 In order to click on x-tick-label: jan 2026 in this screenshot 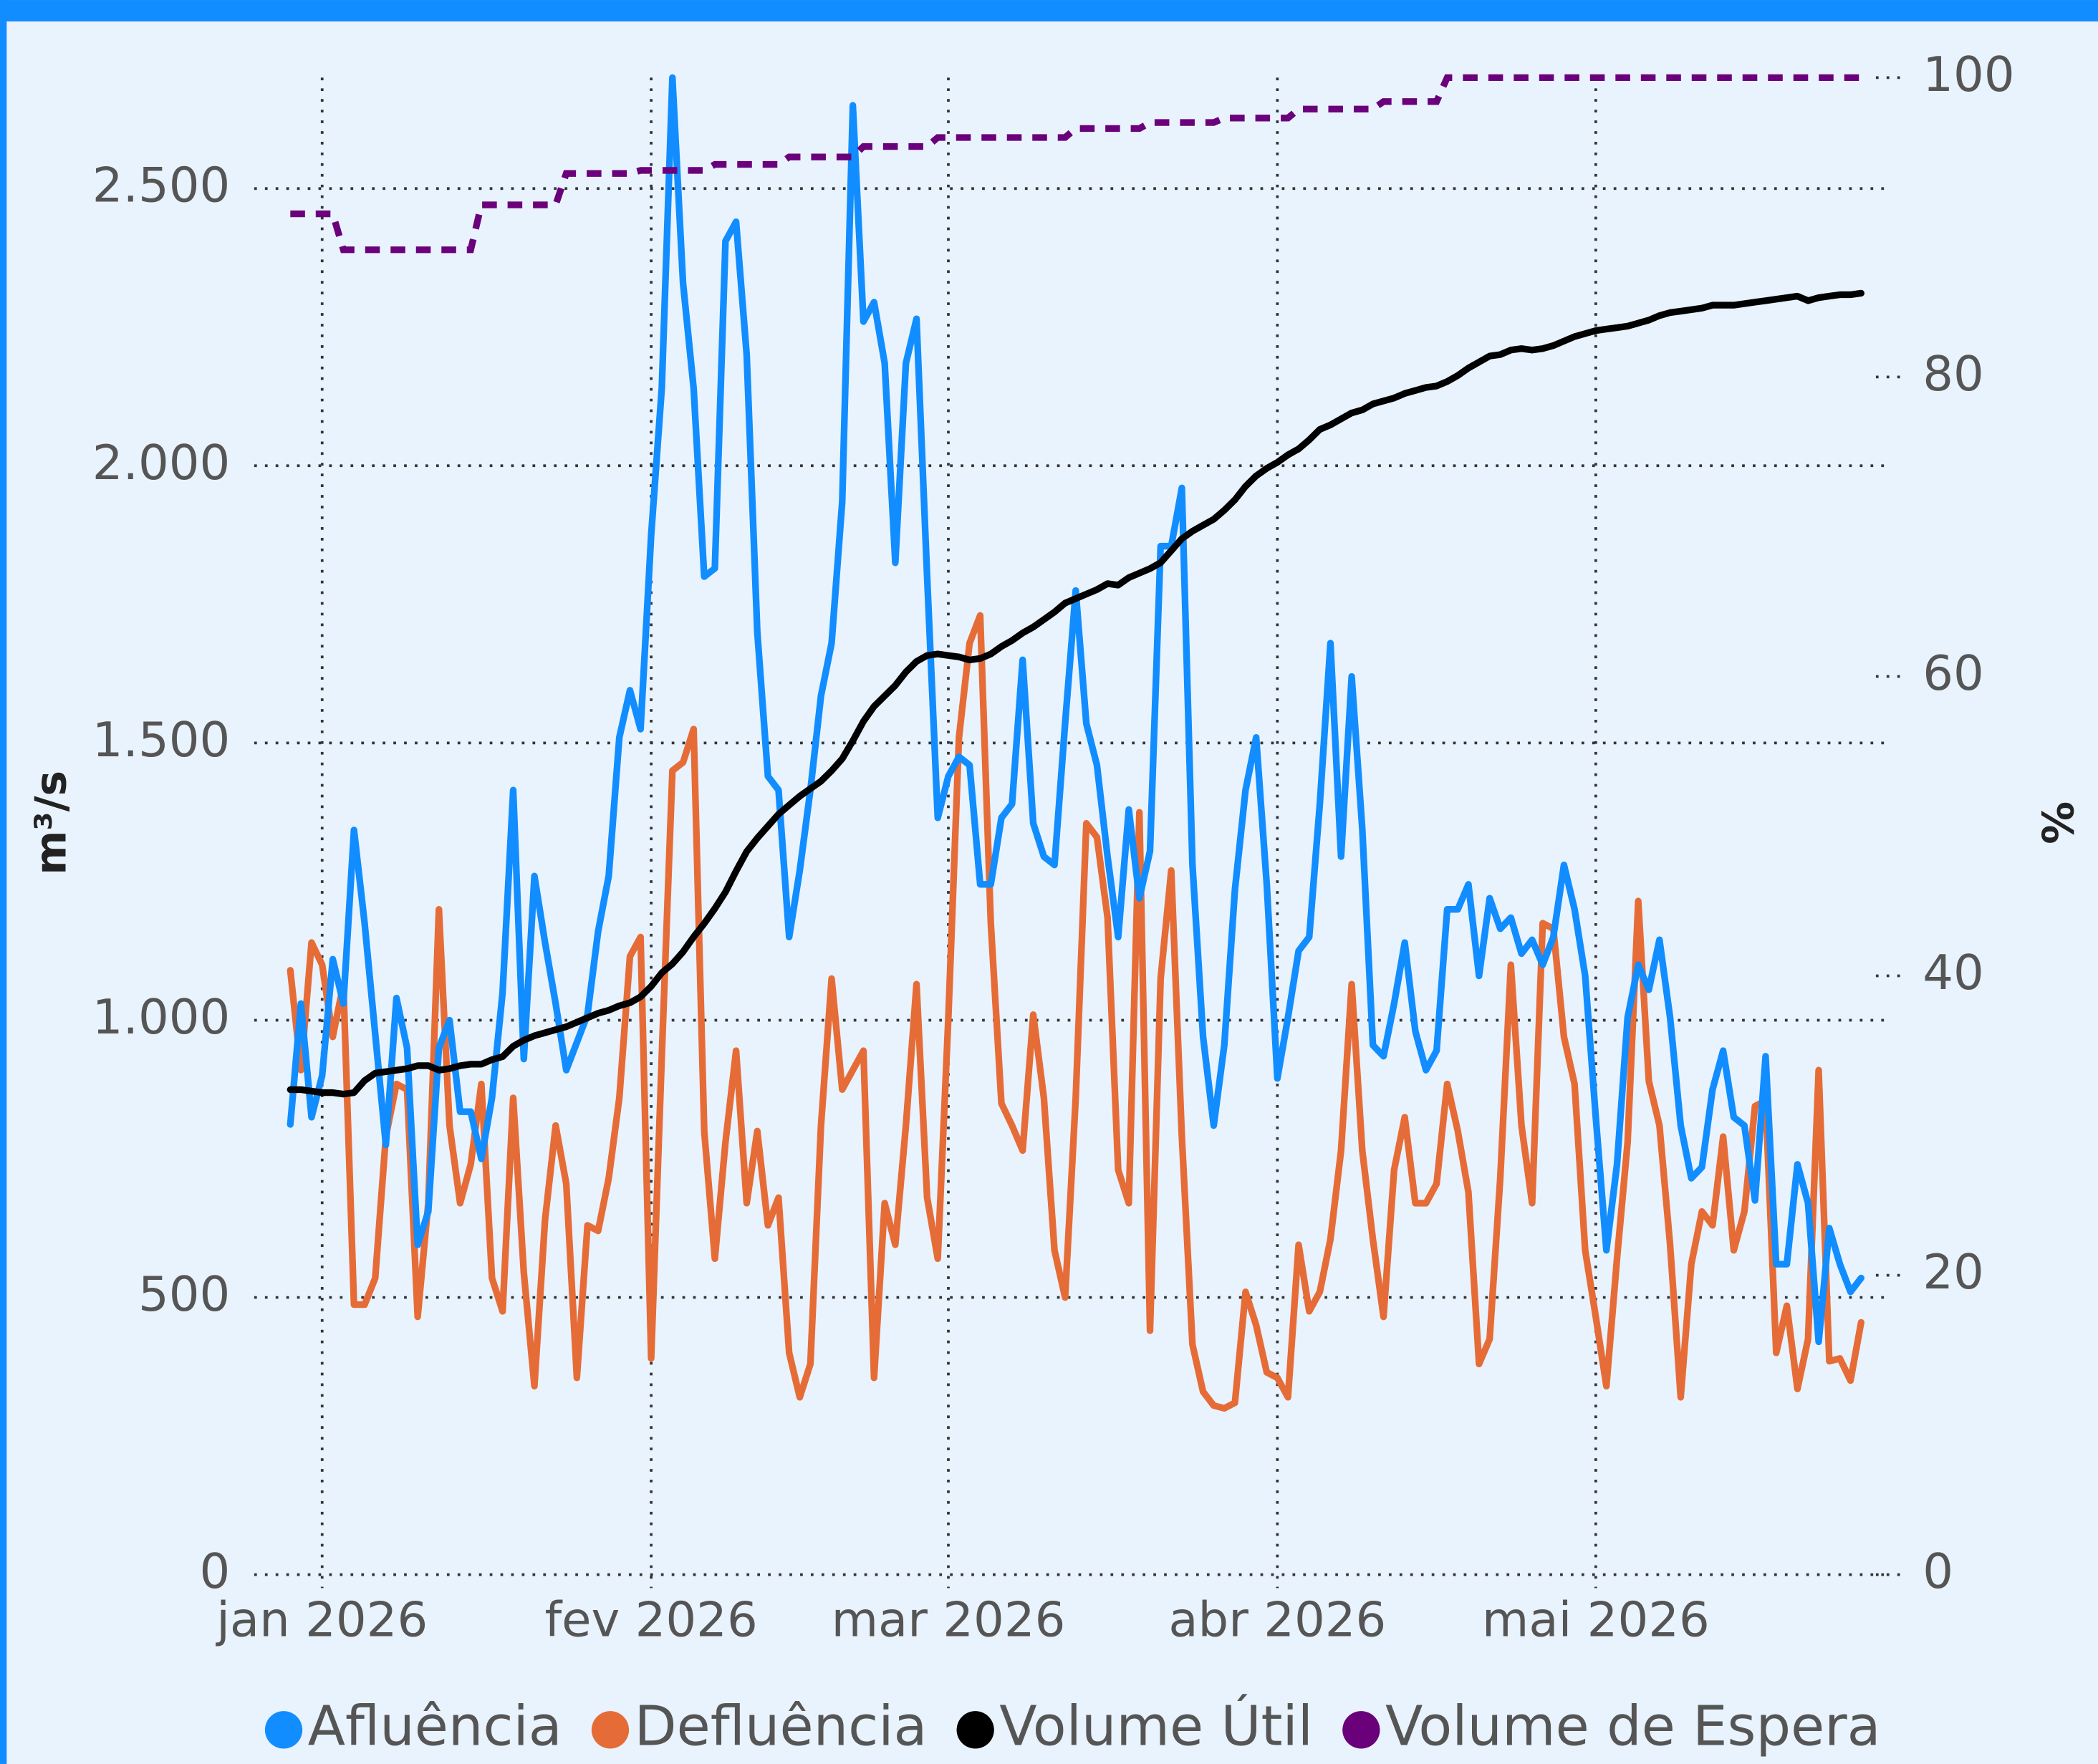, I will do `click(321, 1619)`.